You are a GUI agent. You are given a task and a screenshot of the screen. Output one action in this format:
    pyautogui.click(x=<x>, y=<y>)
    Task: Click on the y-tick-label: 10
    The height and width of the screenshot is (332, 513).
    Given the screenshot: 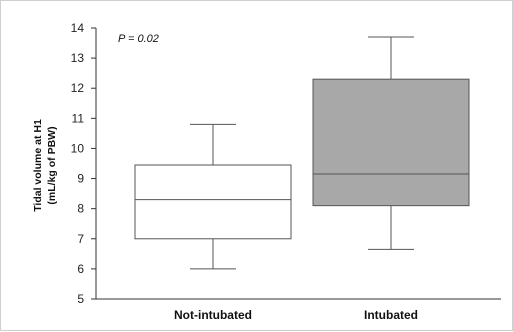 What is the action you would take?
    pyautogui.click(x=78, y=148)
    